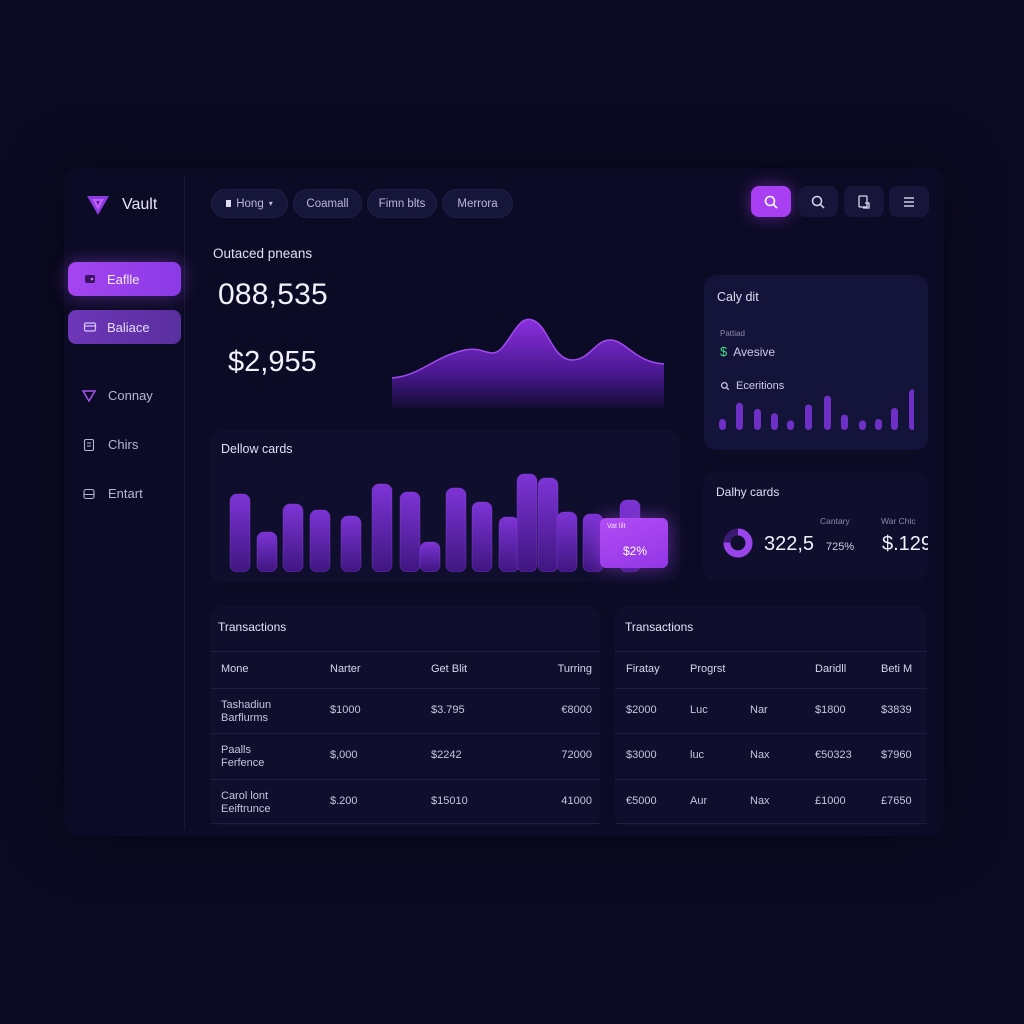 This screenshot has width=1024, height=1024. What do you see at coordinates (897, 669) in the screenshot?
I see `table-header: Beti M` at bounding box center [897, 669].